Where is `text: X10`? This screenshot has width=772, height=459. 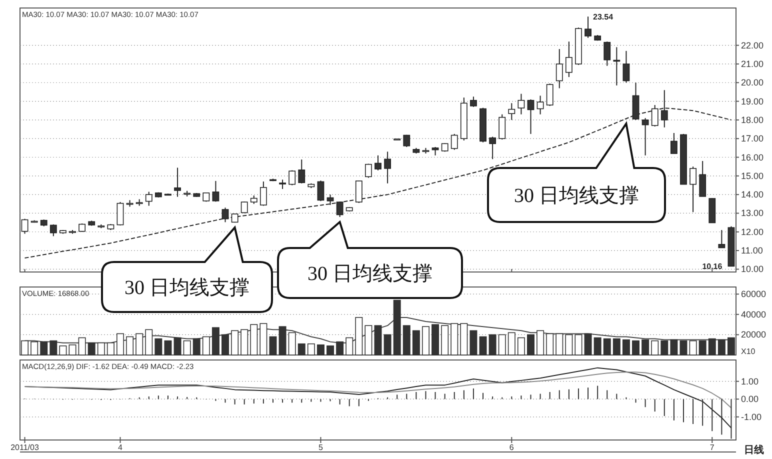
text: X10 is located at coordinates (748, 351).